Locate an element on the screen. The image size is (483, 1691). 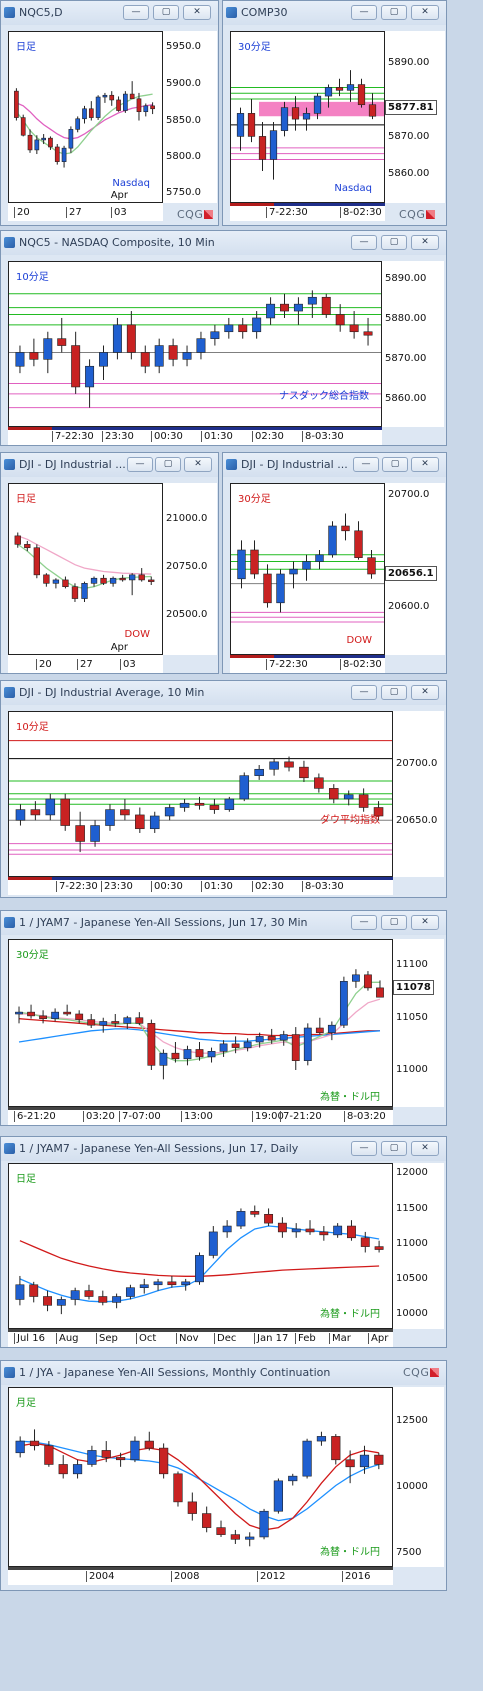
y-tick-label: 5860.00 is located at coordinates (406, 398).